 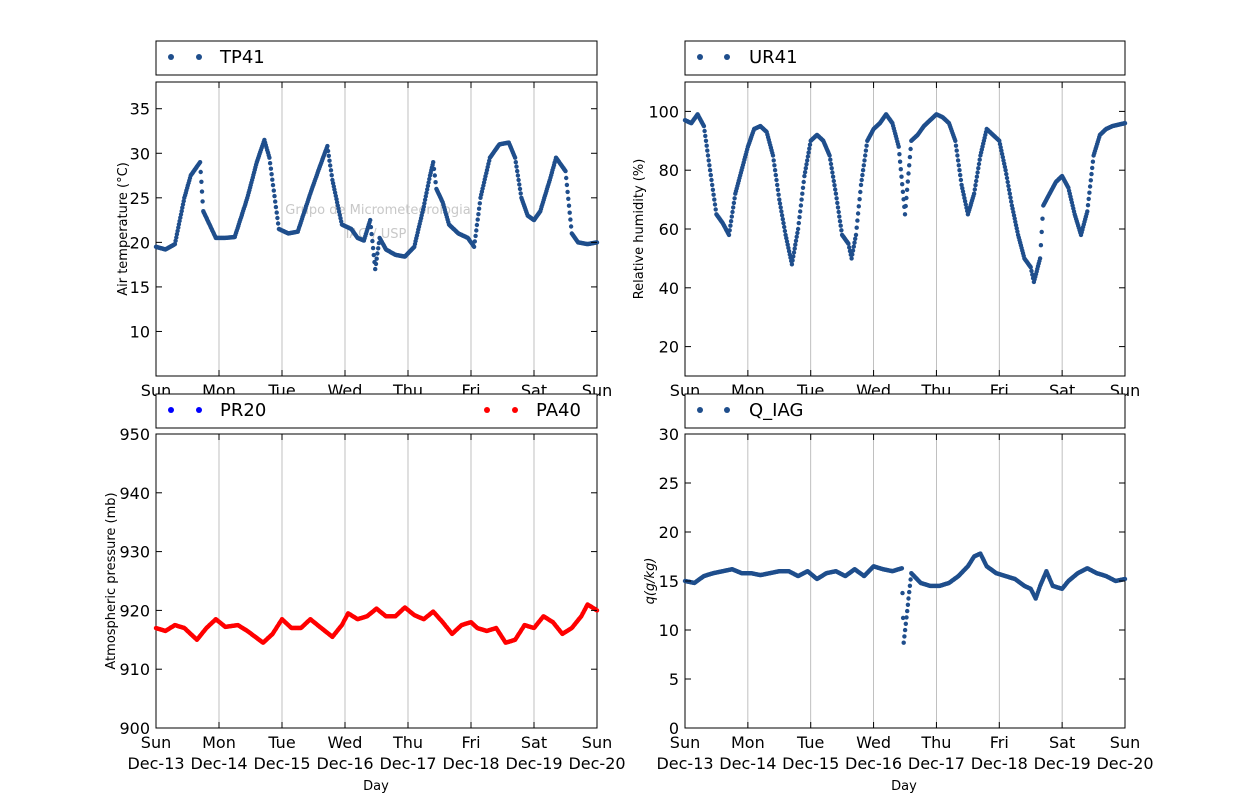 I want to click on y-tick-label: 930, so click(x=134, y=552).